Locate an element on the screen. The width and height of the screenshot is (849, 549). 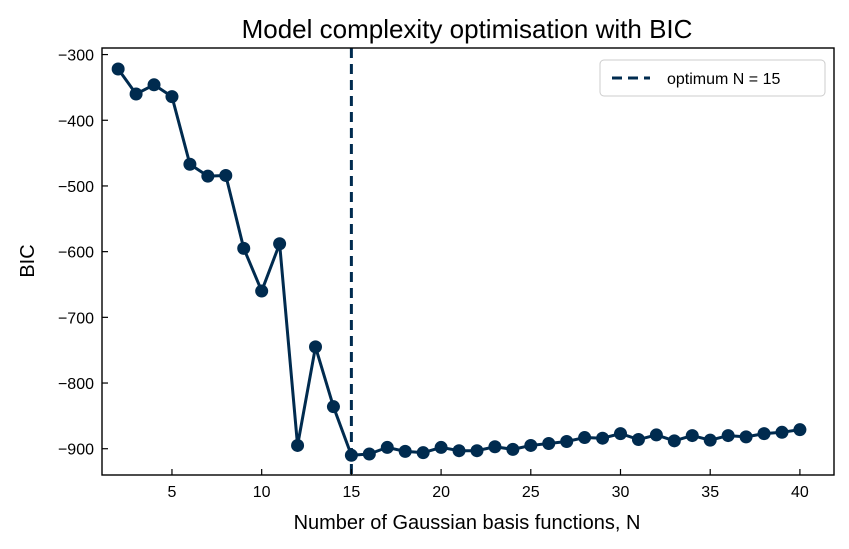
x-tick-label: 30 is located at coordinates (621, 492).